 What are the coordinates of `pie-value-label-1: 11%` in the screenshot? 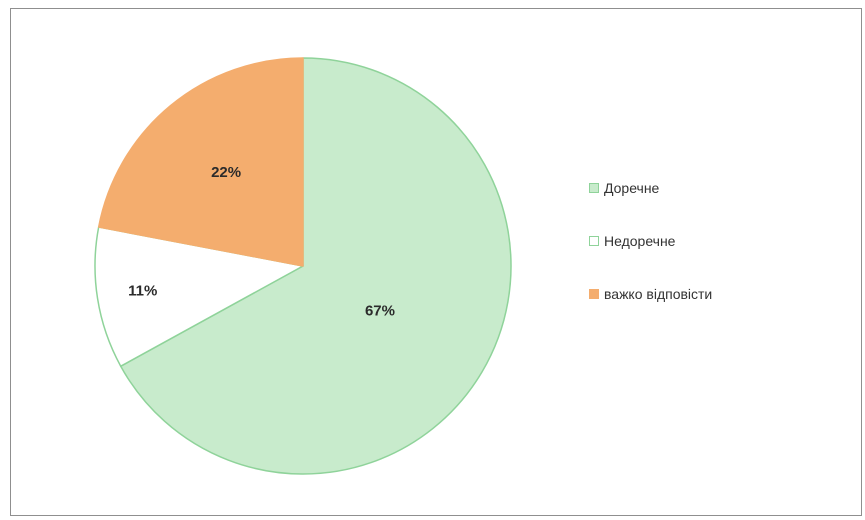 It's located at (142, 290).